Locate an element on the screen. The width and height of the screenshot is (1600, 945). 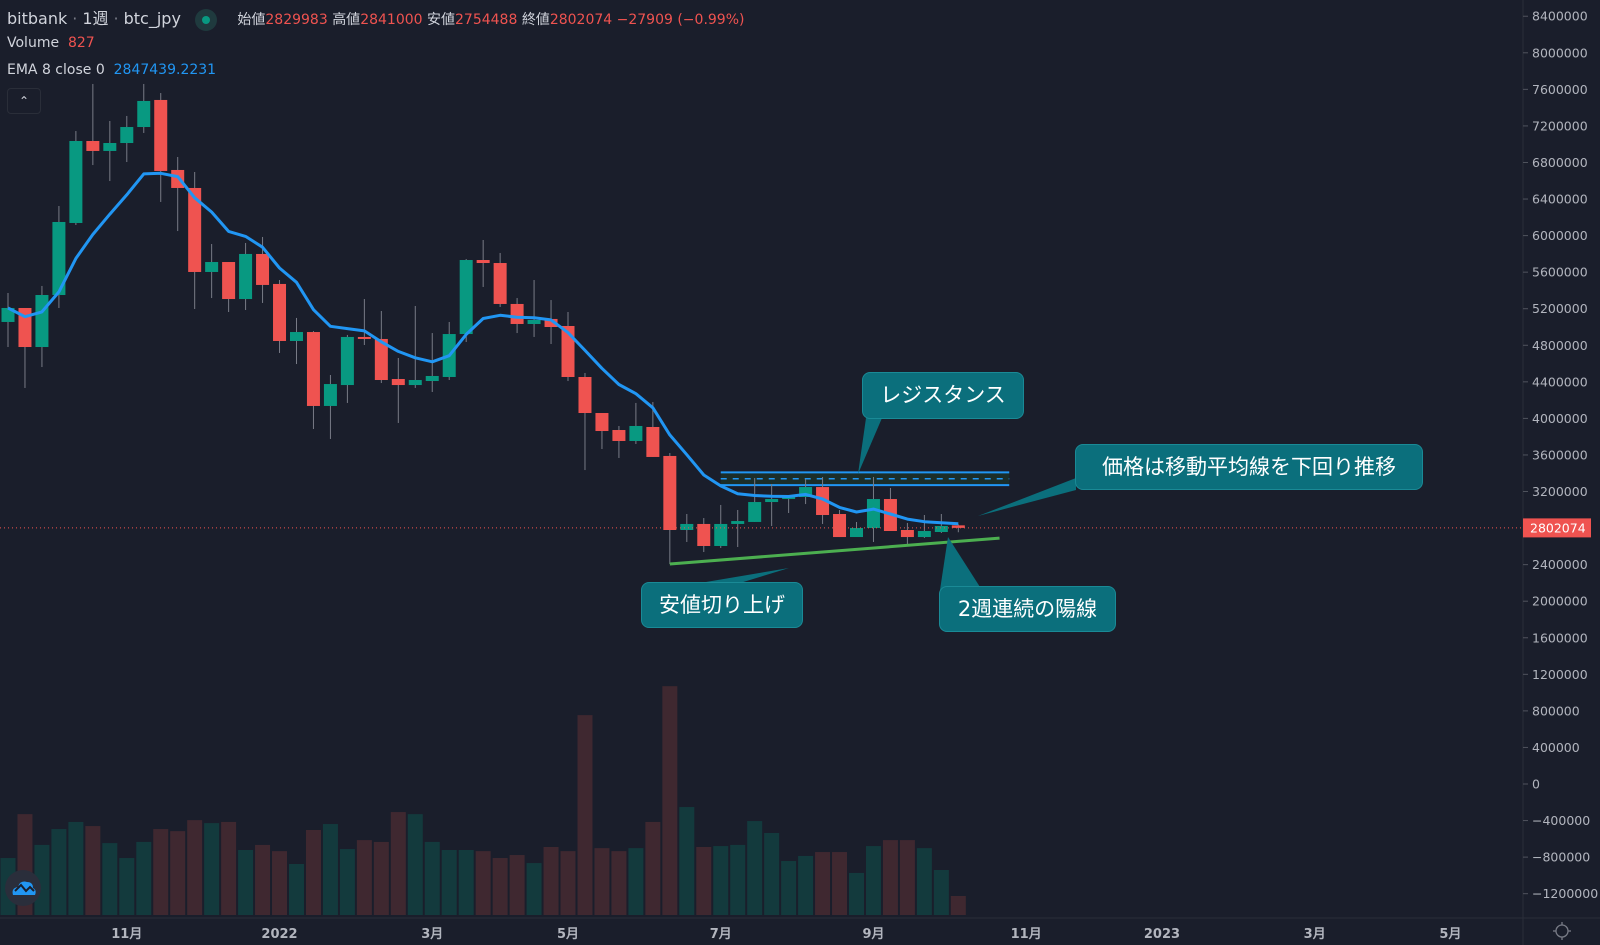
symbol-name: btc_jpy is located at coordinates (152, 18).